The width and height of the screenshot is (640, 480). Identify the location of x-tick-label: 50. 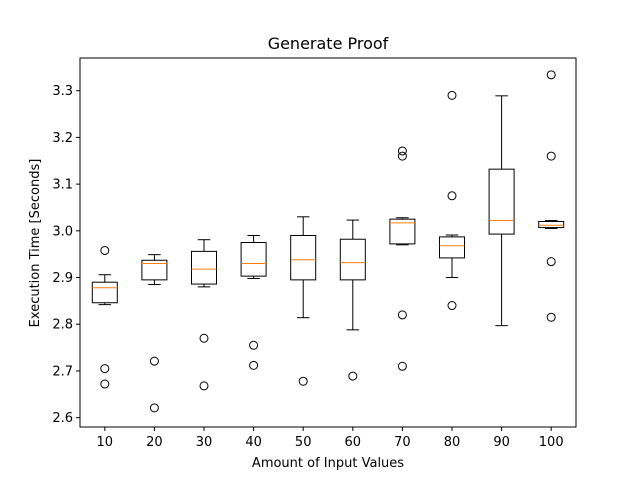
(303, 442).